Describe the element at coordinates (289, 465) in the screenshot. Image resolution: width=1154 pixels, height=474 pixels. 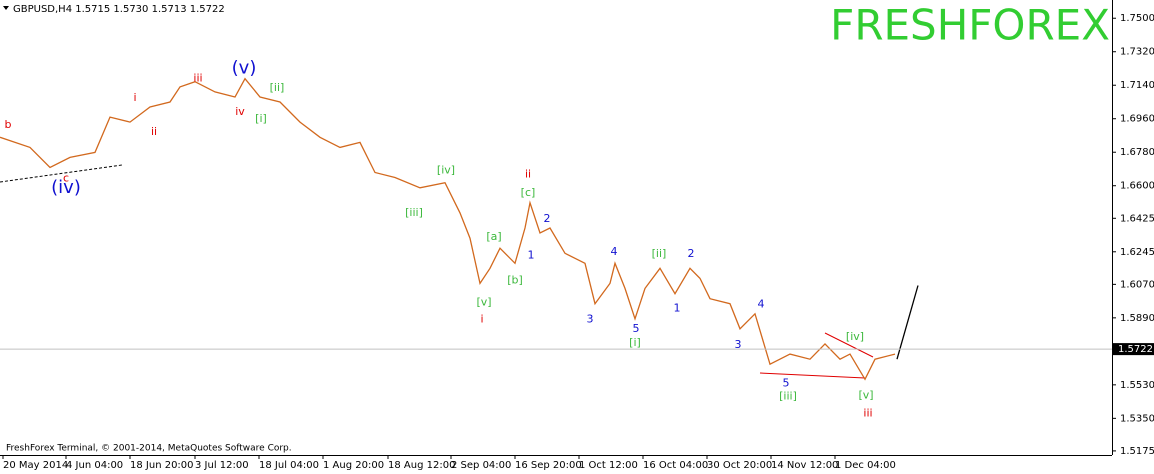
I see `x-tick-label: 18 Jul 04:00` at that location.